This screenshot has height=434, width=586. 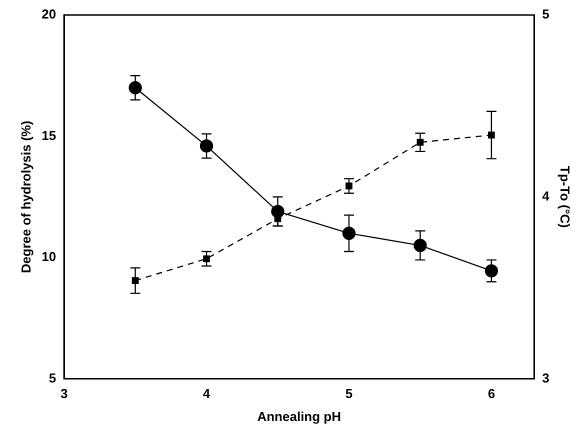 What do you see at coordinates (26, 197) in the screenshot?
I see `y-axis-title: Degree of hydrolysis (%)` at bounding box center [26, 197].